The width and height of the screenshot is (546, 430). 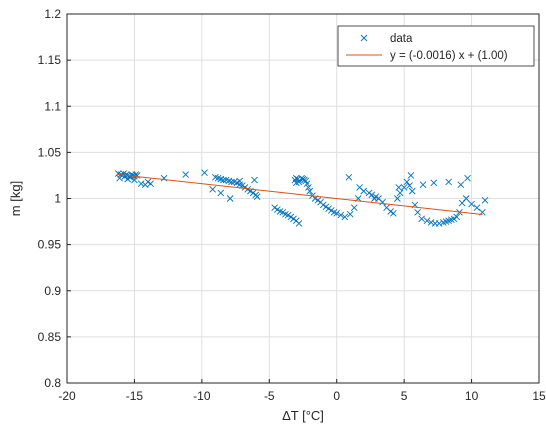 What do you see at coordinates (67, 396) in the screenshot?
I see `x-tick-label: -20` at bounding box center [67, 396].